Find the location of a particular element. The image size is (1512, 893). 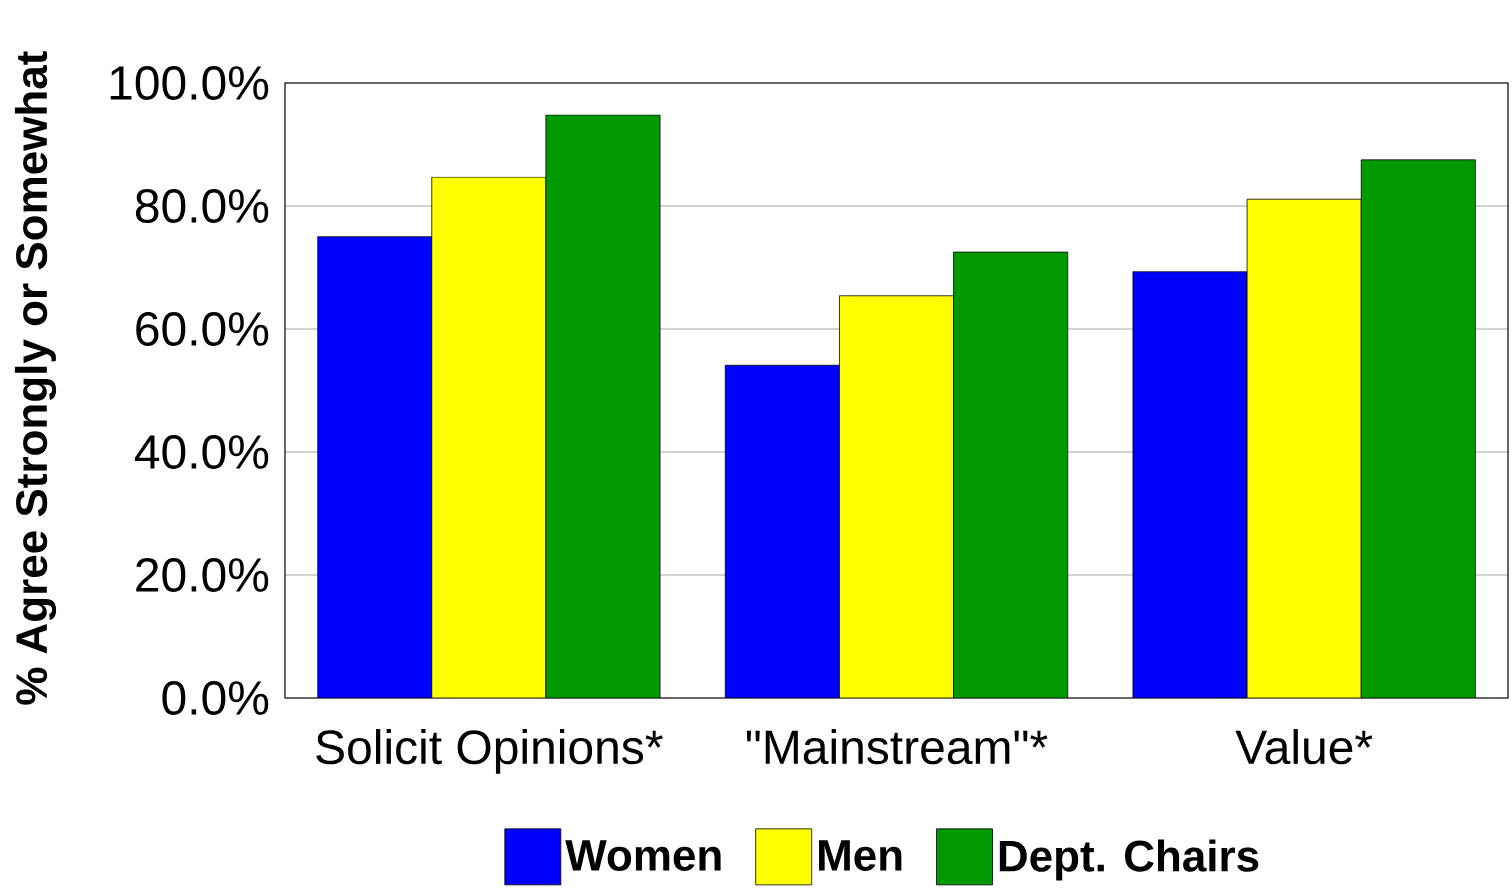

y-tick-label: 40.0% is located at coordinates (201, 452).